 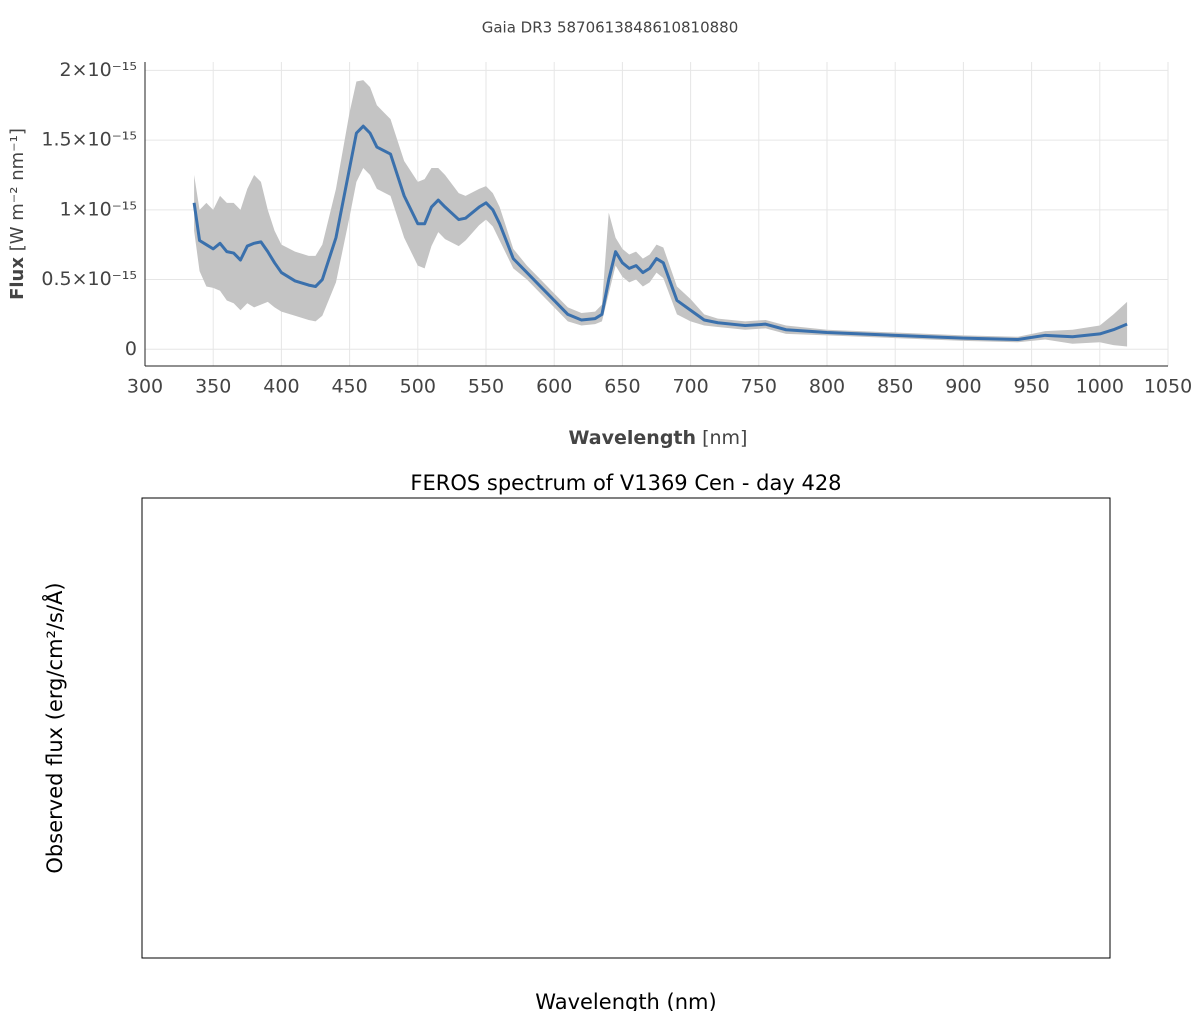 I want to click on y-tick-label: 10⁻¹², so click(x=113, y=668).